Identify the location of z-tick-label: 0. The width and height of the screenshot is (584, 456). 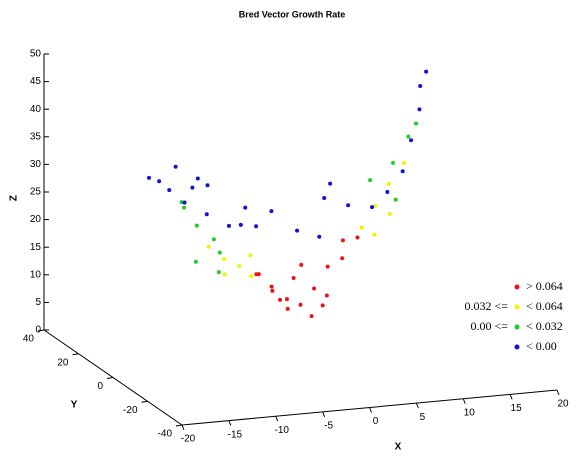
(38, 330).